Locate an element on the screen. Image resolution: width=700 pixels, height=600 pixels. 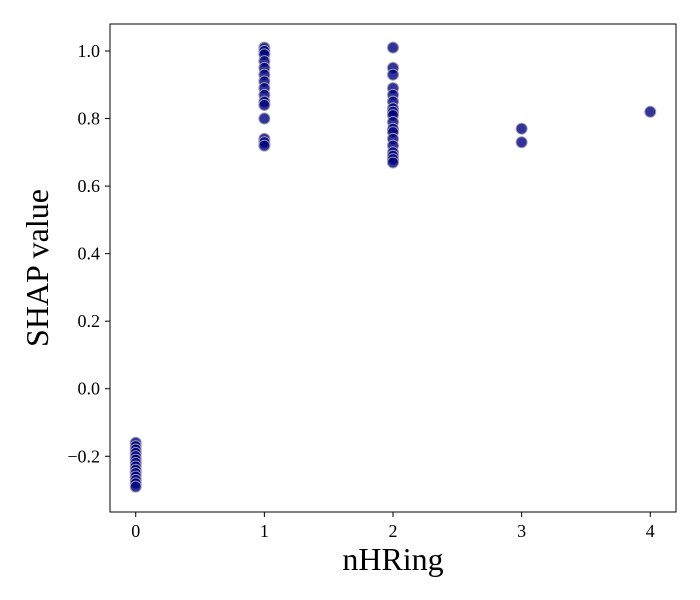
x-tick-label: 4 is located at coordinates (650, 531).